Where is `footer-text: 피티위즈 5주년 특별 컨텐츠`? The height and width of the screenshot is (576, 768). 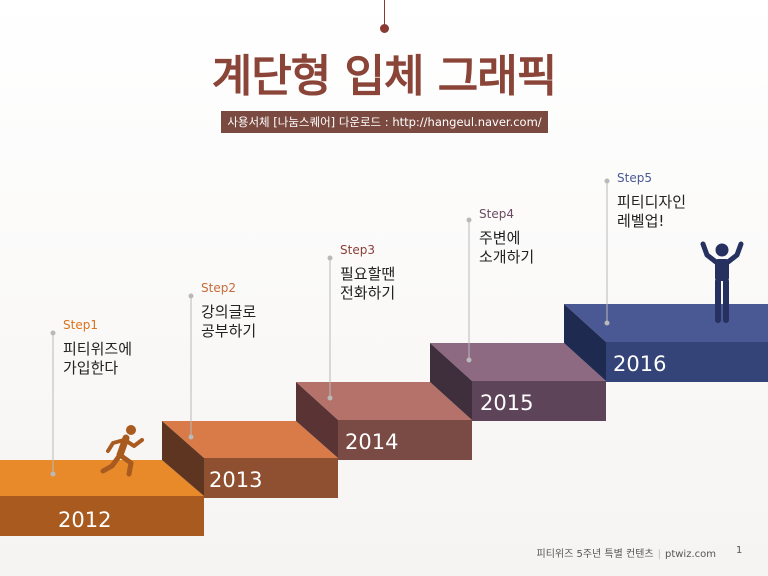
footer-text: 피티위즈 5주년 특별 컨텐츠 is located at coordinates (595, 554).